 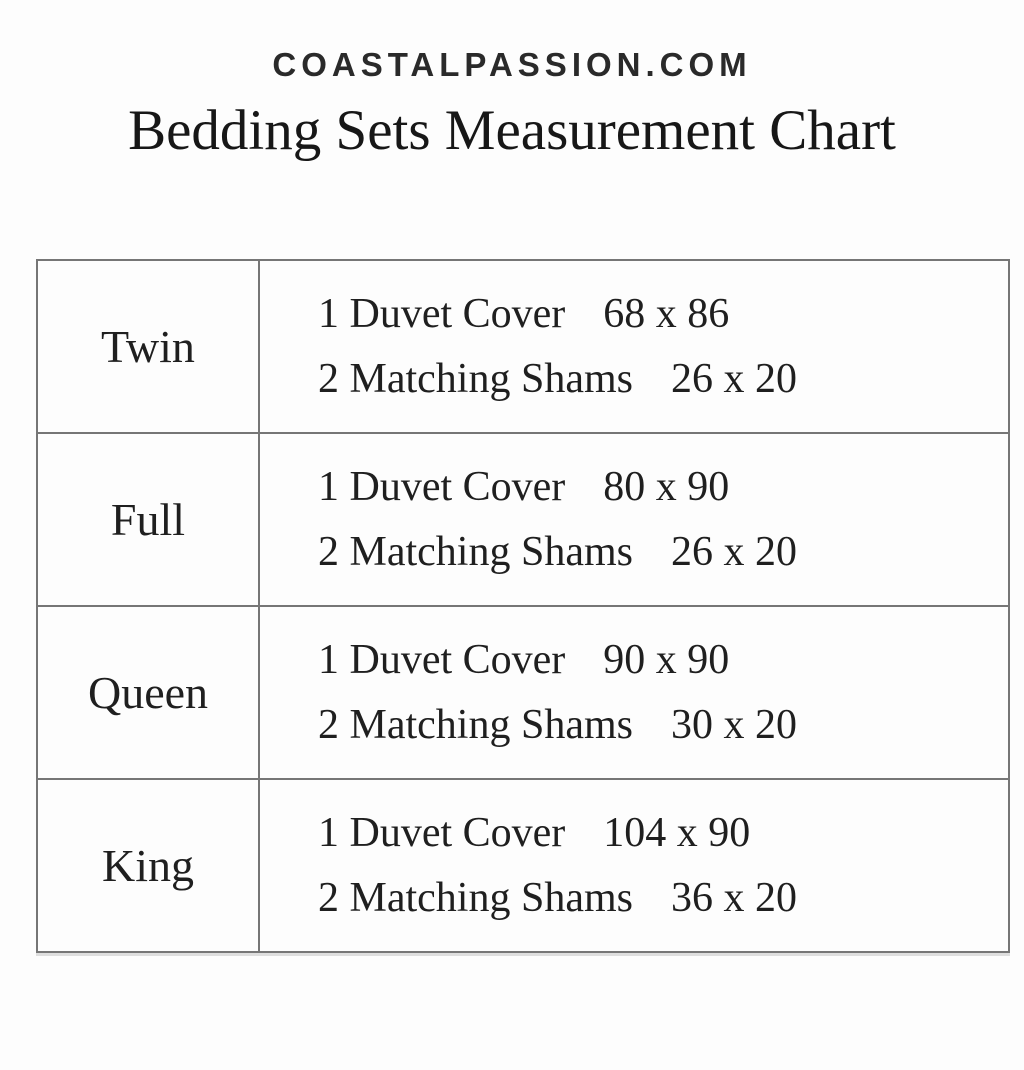 What do you see at coordinates (666, 314) in the screenshot?
I see `item-dimensions: 68 x 86` at bounding box center [666, 314].